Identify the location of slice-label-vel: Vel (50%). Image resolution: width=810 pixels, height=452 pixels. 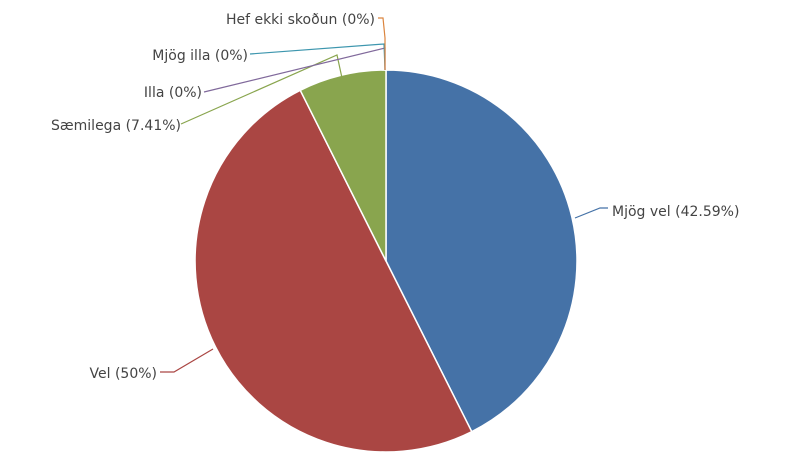
(123, 374).